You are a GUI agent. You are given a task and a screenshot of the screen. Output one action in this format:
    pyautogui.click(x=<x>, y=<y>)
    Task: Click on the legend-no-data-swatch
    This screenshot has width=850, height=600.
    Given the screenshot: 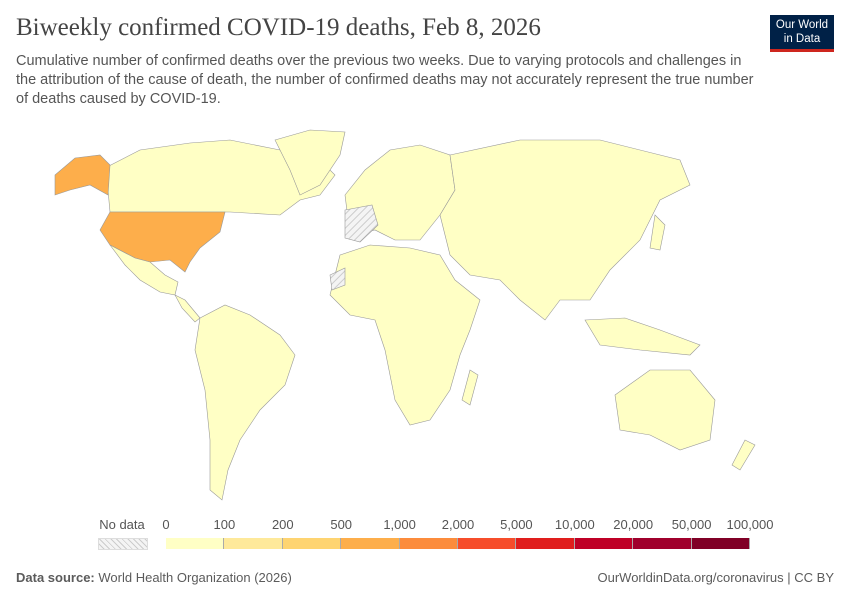 What is the action you would take?
    pyautogui.click(x=123, y=544)
    